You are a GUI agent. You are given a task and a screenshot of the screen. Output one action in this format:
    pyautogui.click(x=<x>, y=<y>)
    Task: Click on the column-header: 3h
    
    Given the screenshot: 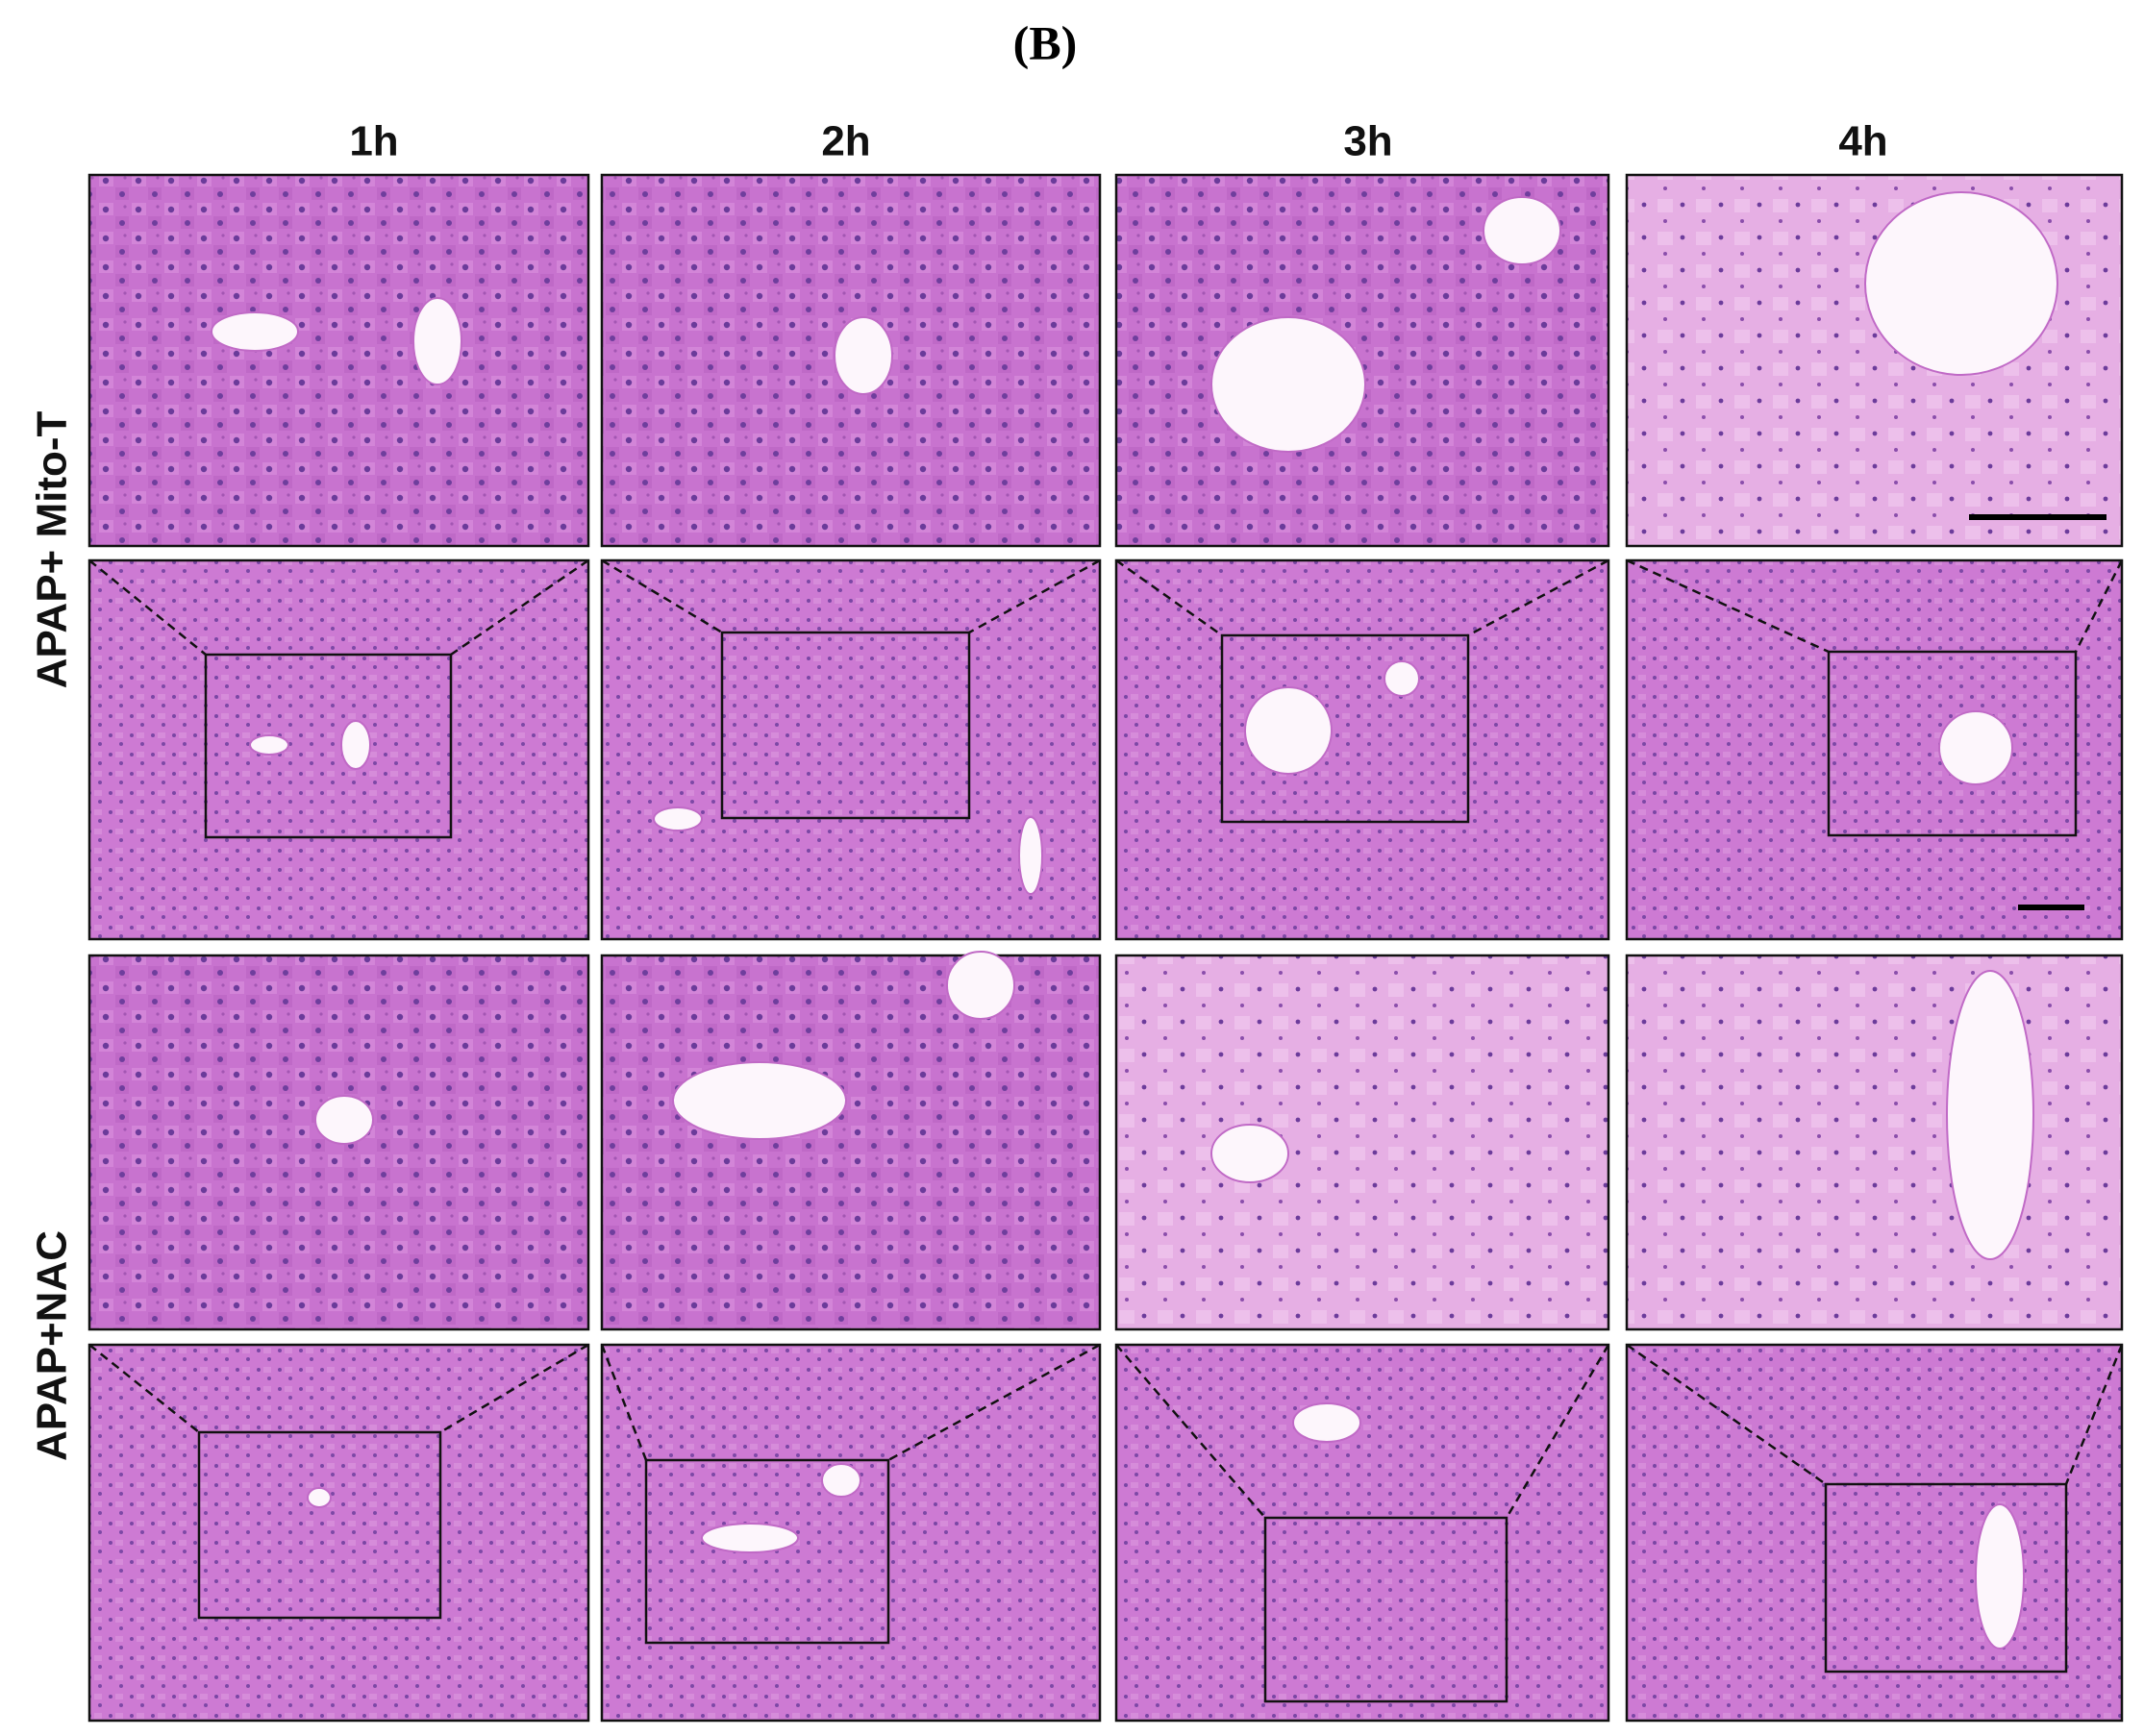 What is the action you would take?
    pyautogui.click(x=1367, y=141)
    